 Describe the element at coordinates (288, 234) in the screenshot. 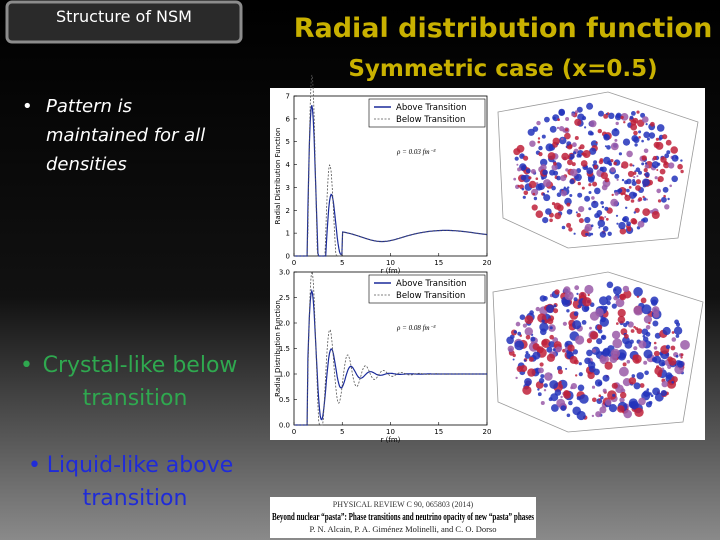

I see `y-tick-label: 1` at that location.